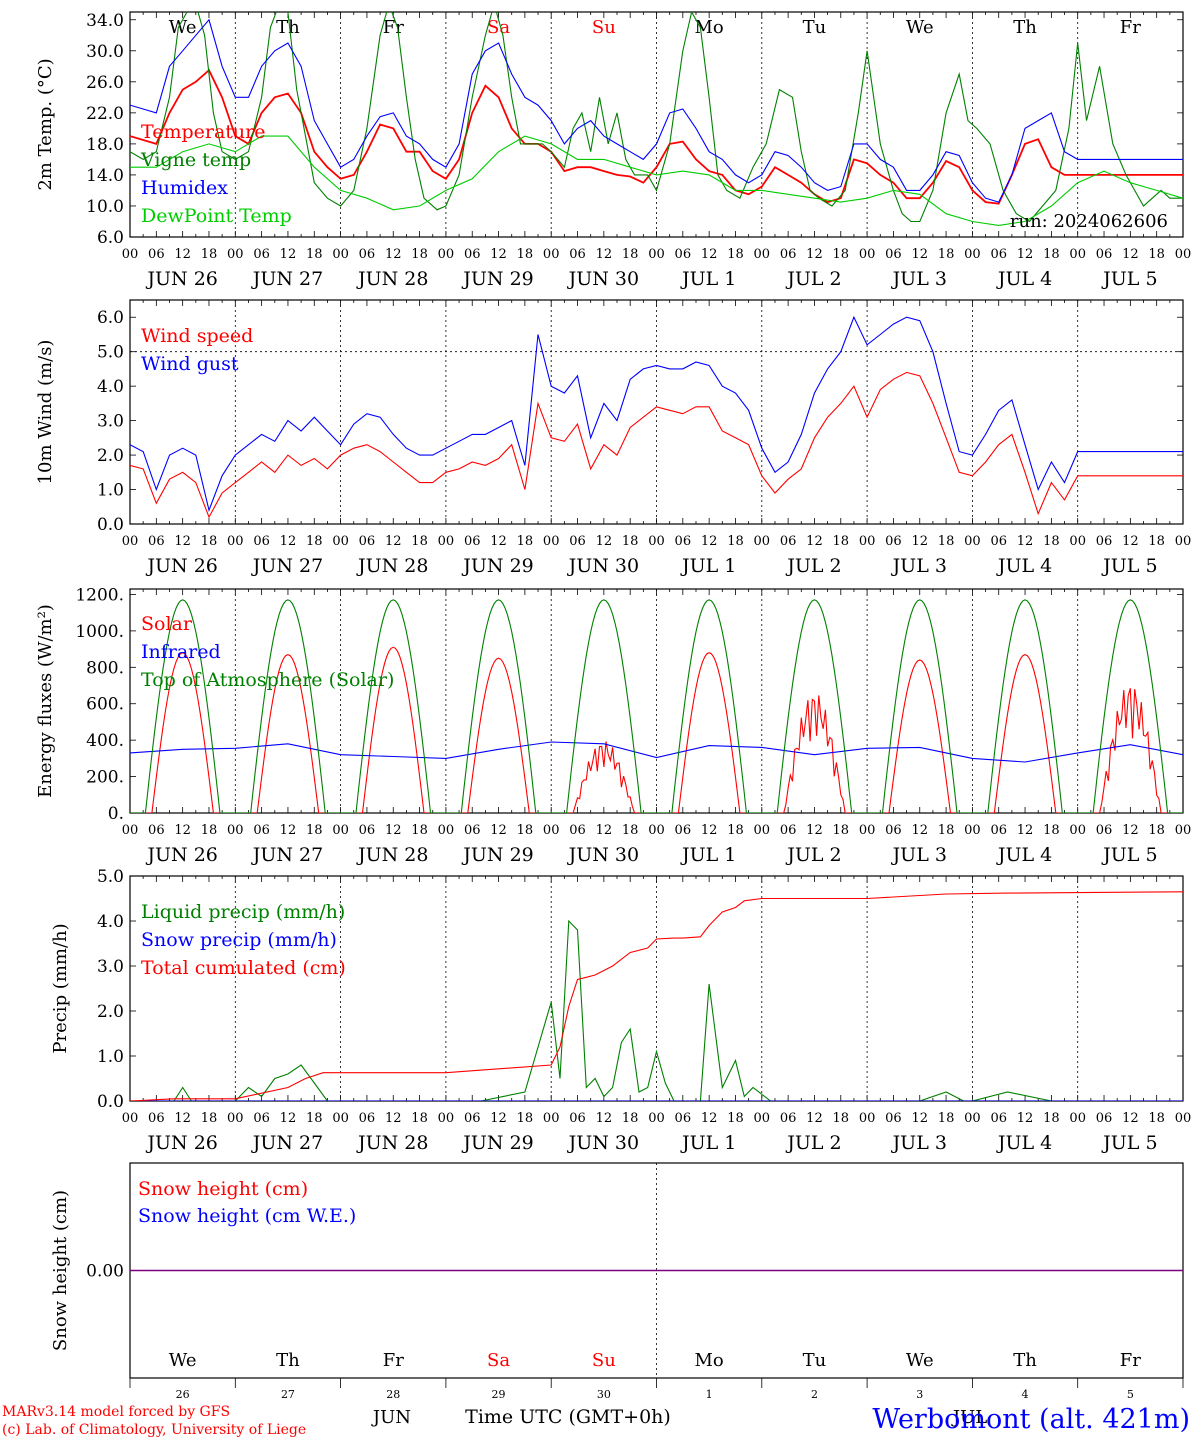 This screenshot has width=1194, height=1440. I want to click on series-line-infrared, so click(656, 752).